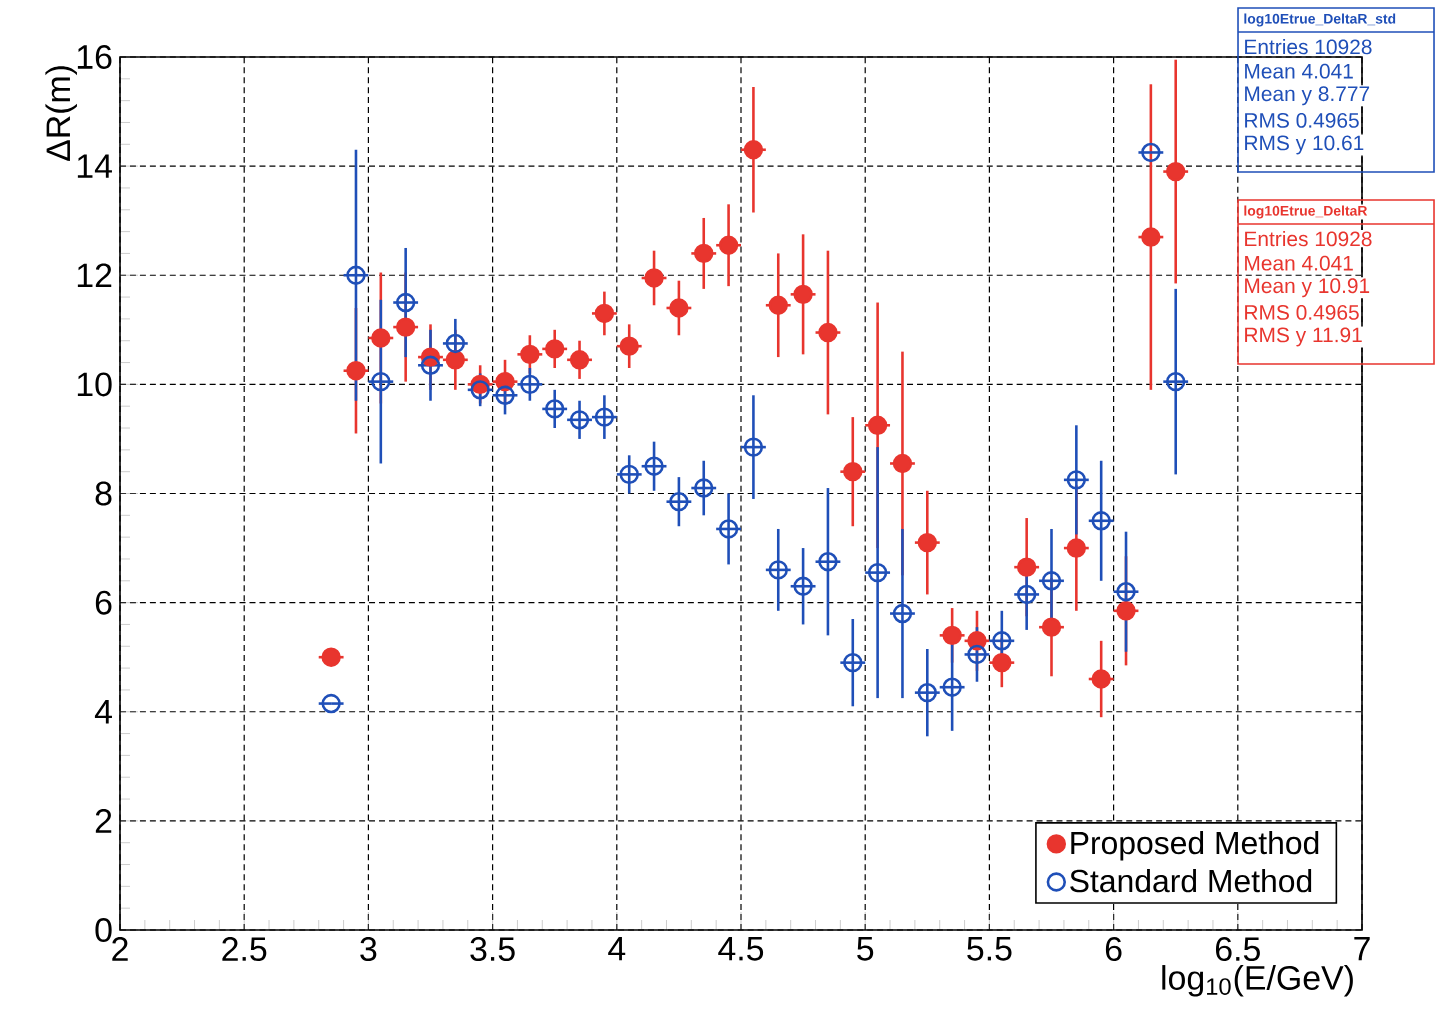 This screenshot has width=1435, height=1015. I want to click on y-tick-label: 8, so click(103, 493).